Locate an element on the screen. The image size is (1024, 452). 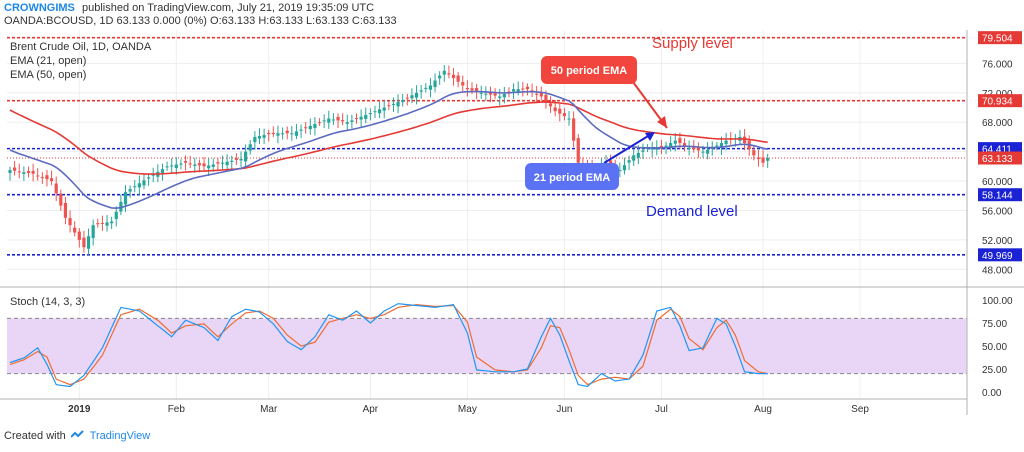
demand-level-label: Demand level is located at coordinates (692, 211).